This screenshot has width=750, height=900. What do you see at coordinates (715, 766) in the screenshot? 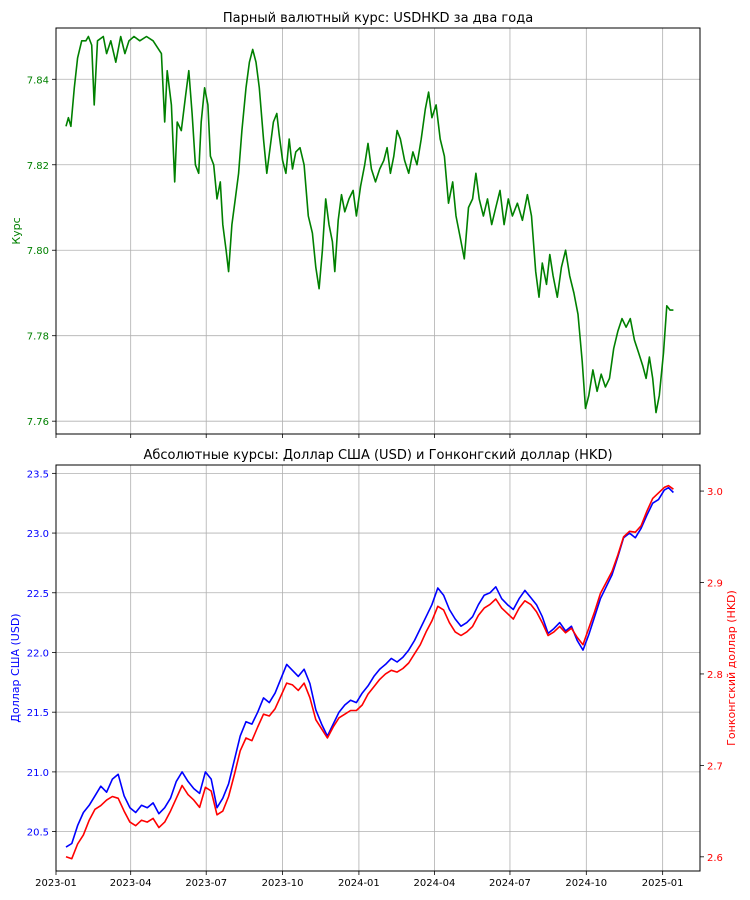
I see `bottom-right-y-tick-label: 2.7` at bounding box center [715, 766].